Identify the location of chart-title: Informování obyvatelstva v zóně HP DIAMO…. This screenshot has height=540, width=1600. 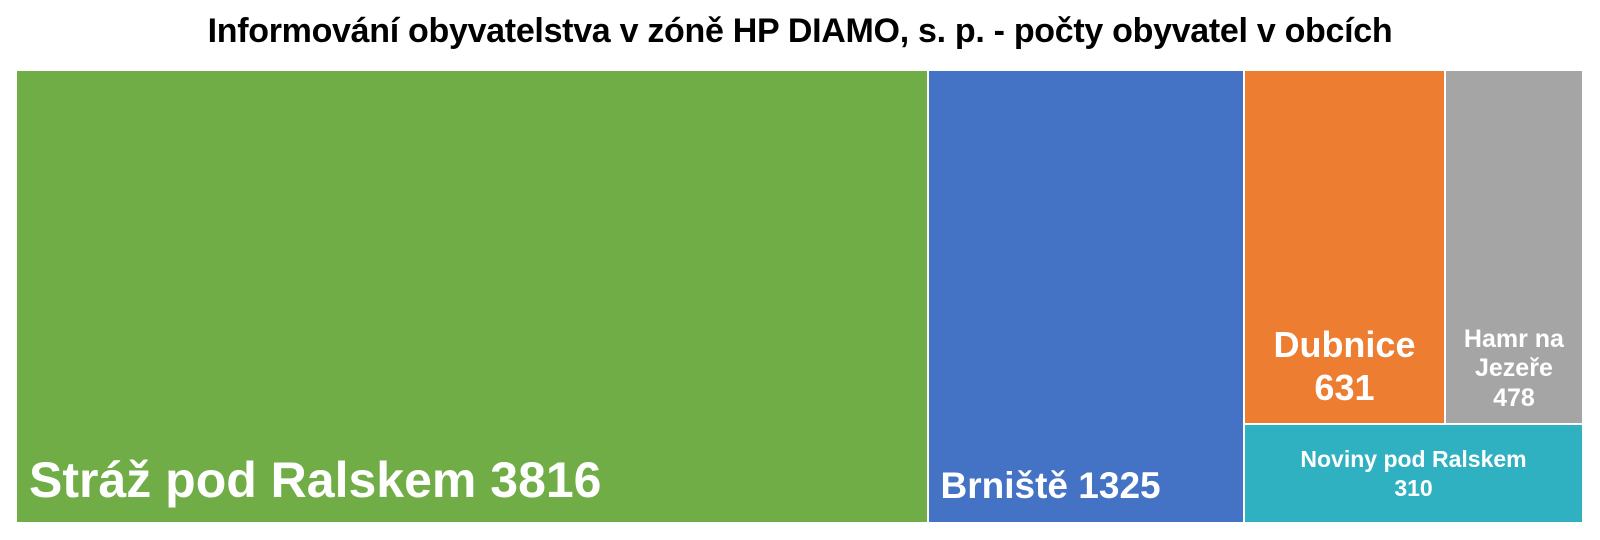
(800, 31).